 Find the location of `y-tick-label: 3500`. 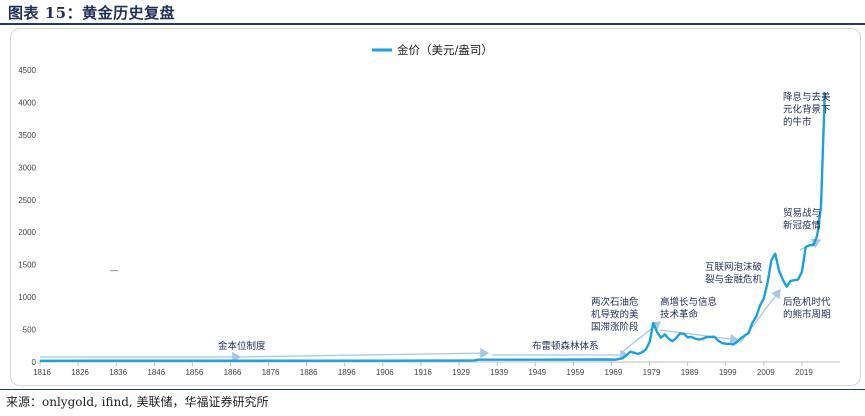

y-tick-label: 3500 is located at coordinates (27, 135).